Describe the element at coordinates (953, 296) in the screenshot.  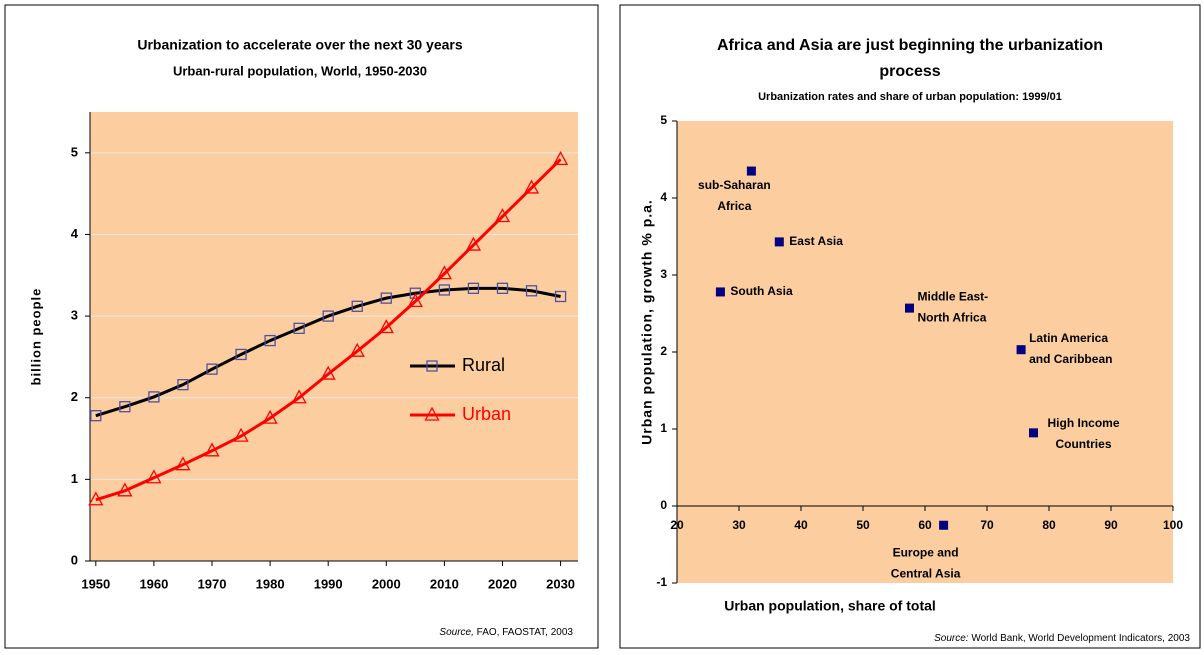
I see `point-label: Middle East-` at that location.